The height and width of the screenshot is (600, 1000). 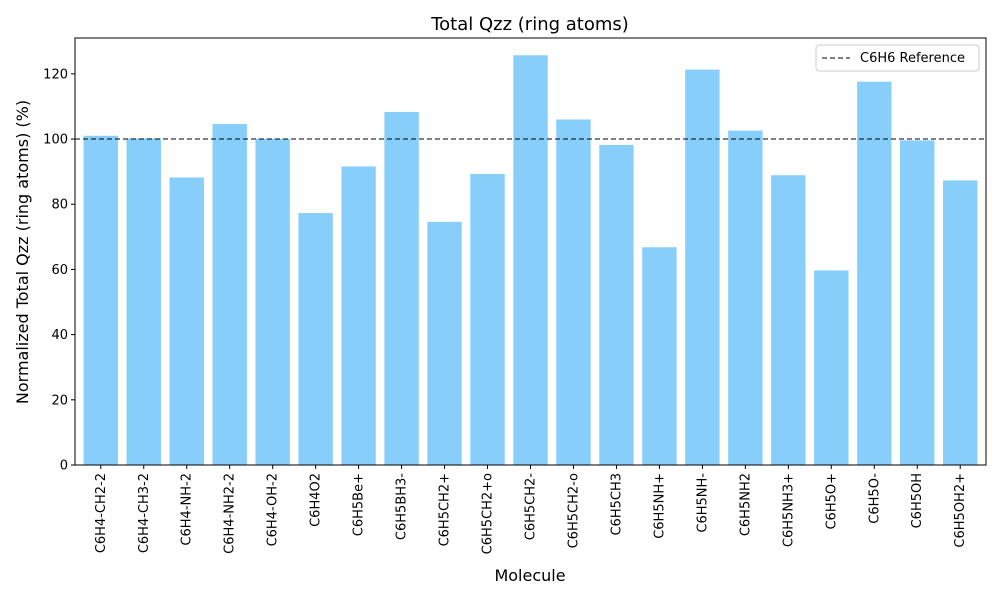 What do you see at coordinates (59, 205) in the screenshot?
I see `y-tick-label: 80` at bounding box center [59, 205].